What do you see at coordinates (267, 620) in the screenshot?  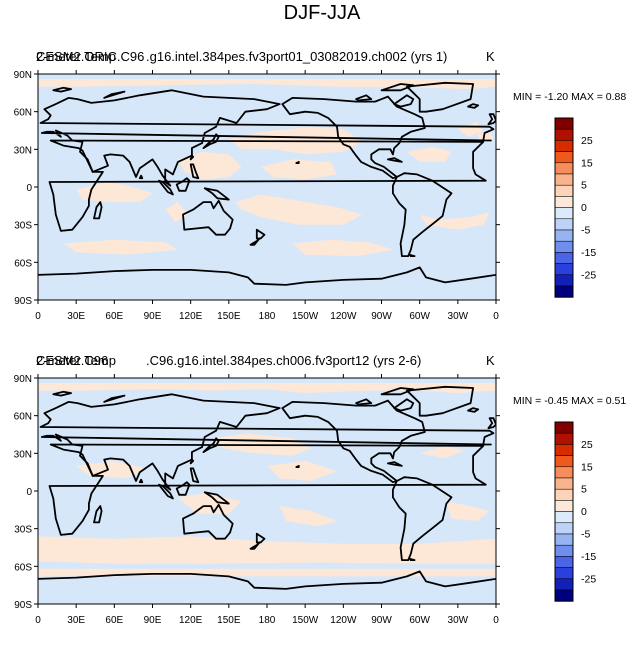 I see `lon-label: 180` at bounding box center [267, 620].